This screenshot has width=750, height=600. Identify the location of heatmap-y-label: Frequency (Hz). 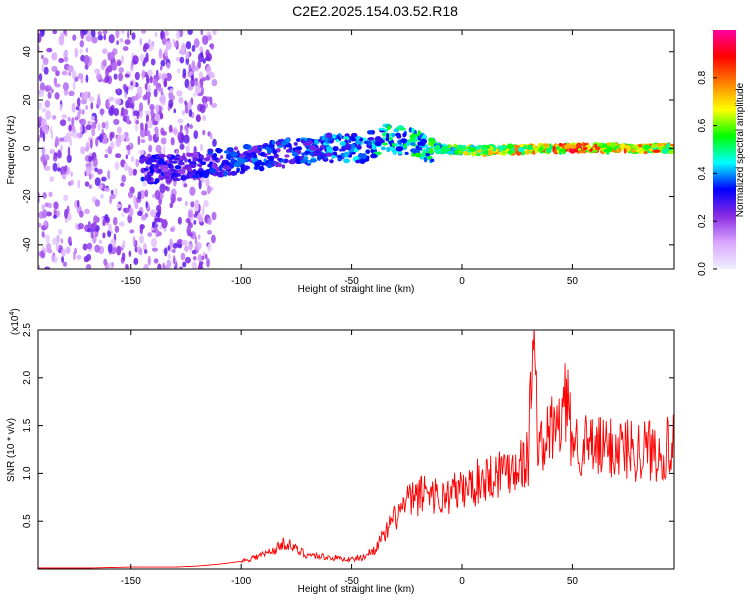
(11, 150).